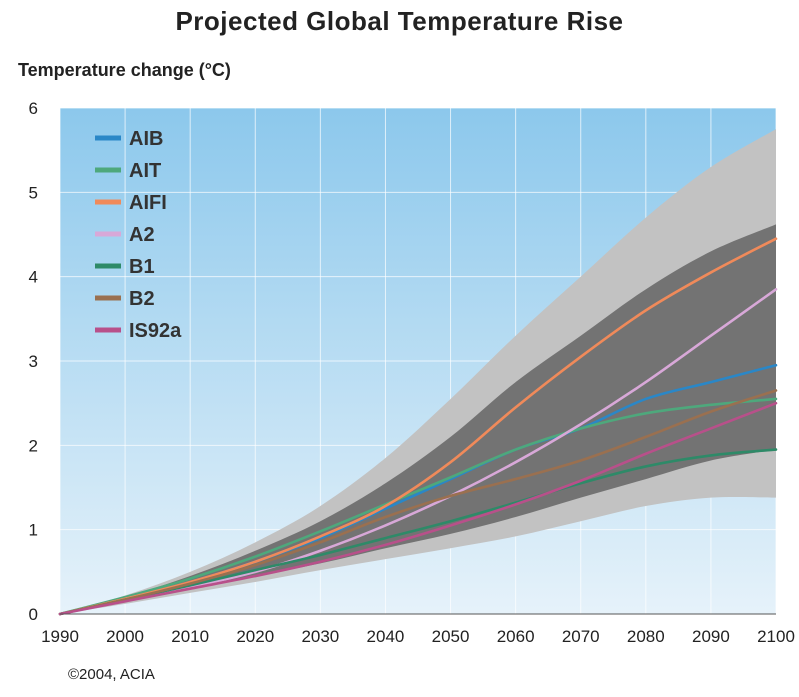 The width and height of the screenshot is (799, 697). I want to click on legend-label-b1: B1, so click(142, 267).